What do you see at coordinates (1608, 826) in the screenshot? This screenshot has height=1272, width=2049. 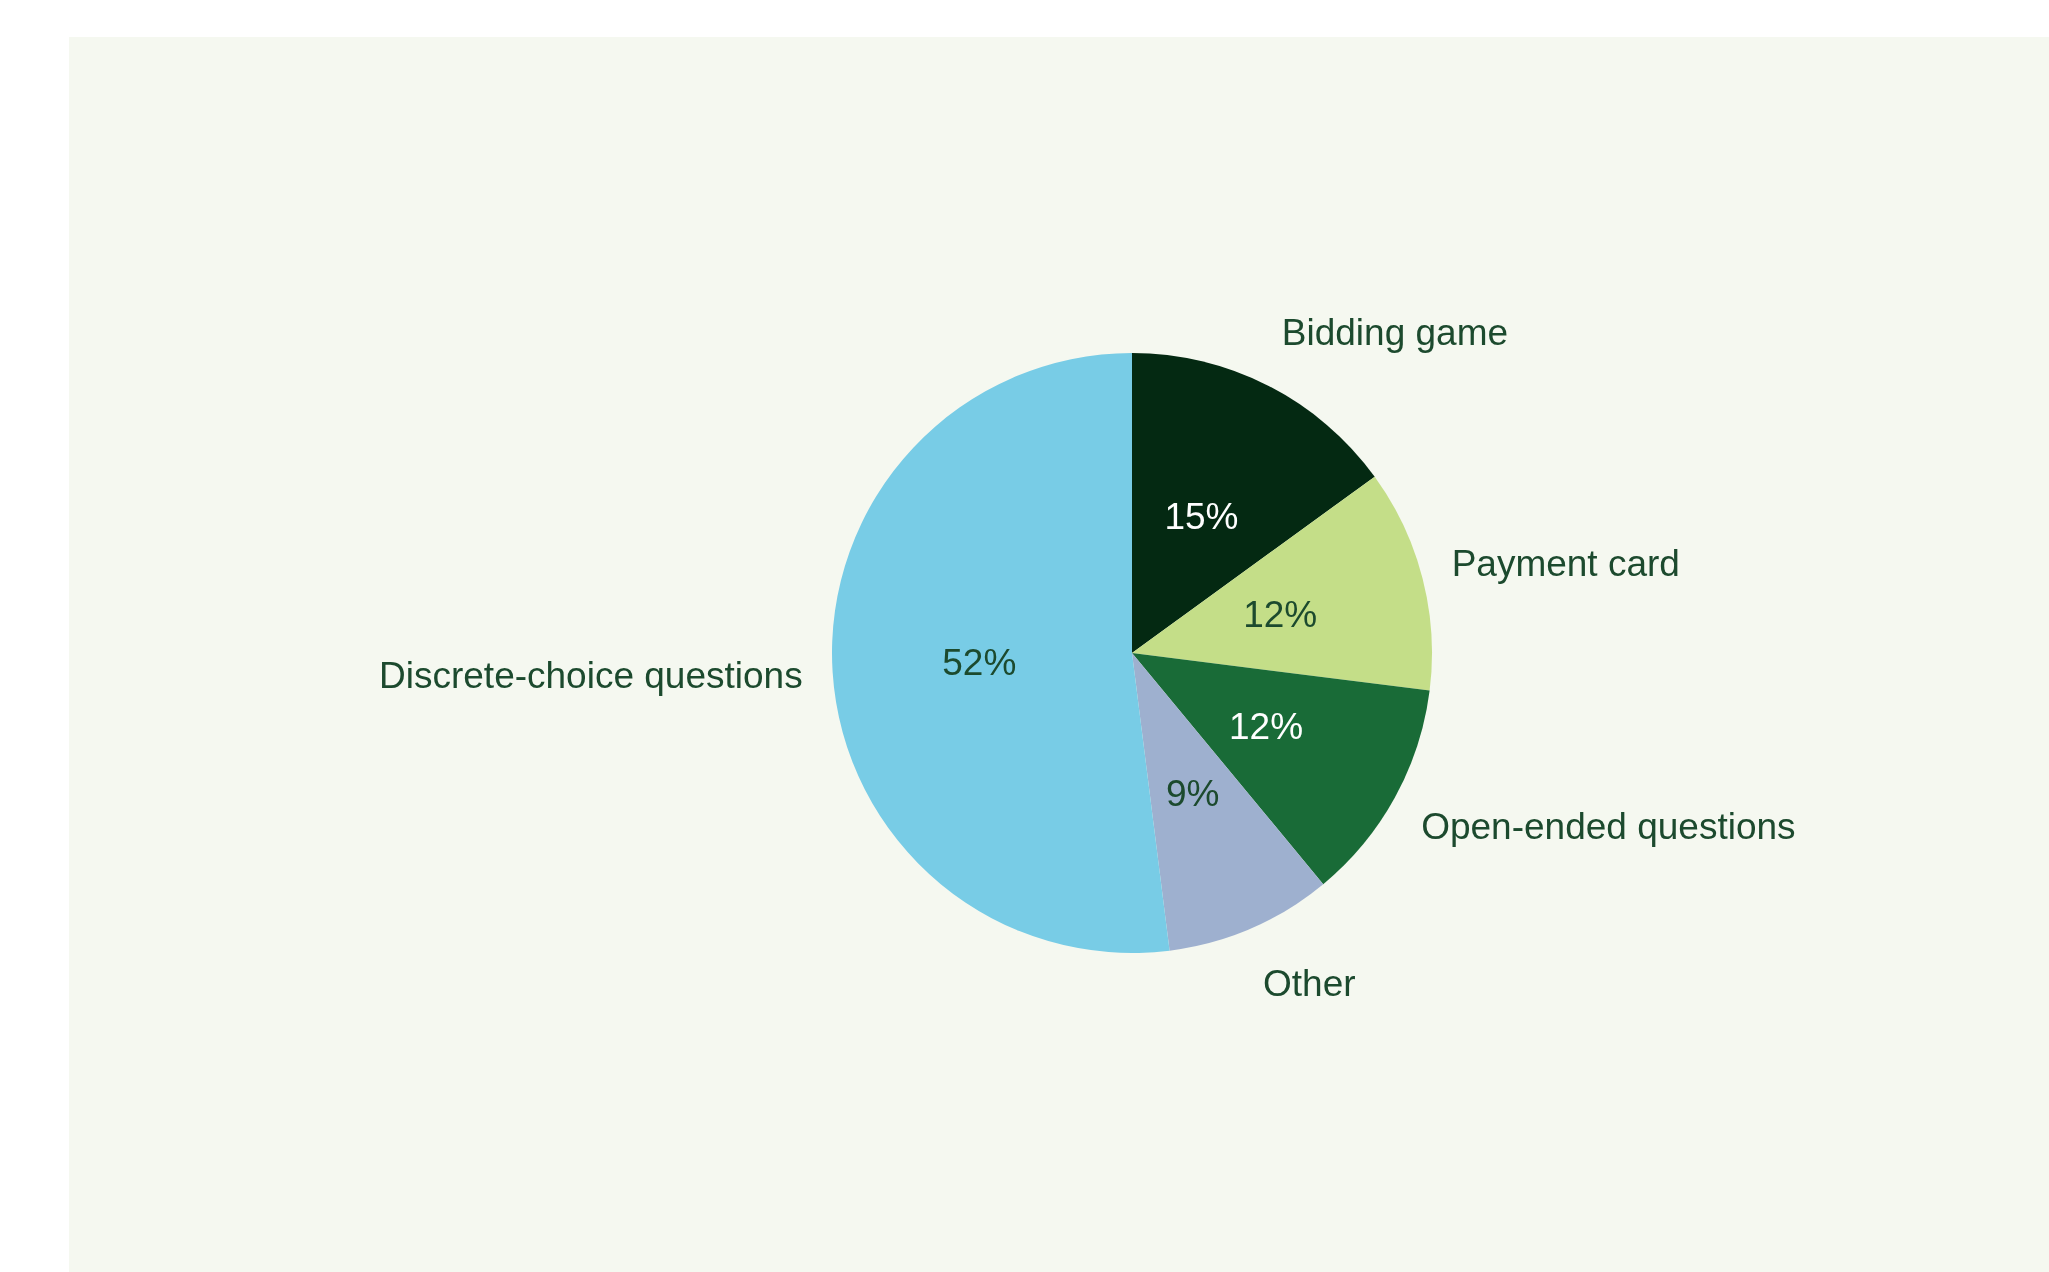 I see `slice-label: Open-ended questions` at bounding box center [1608, 826].